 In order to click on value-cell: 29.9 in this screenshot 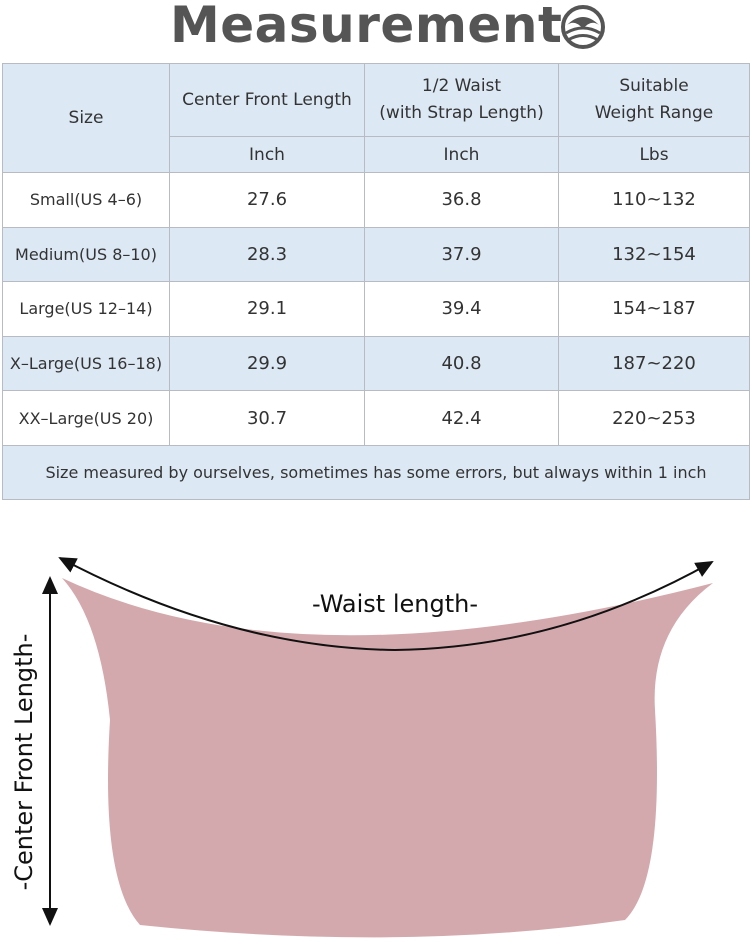, I will do `click(267, 363)`.